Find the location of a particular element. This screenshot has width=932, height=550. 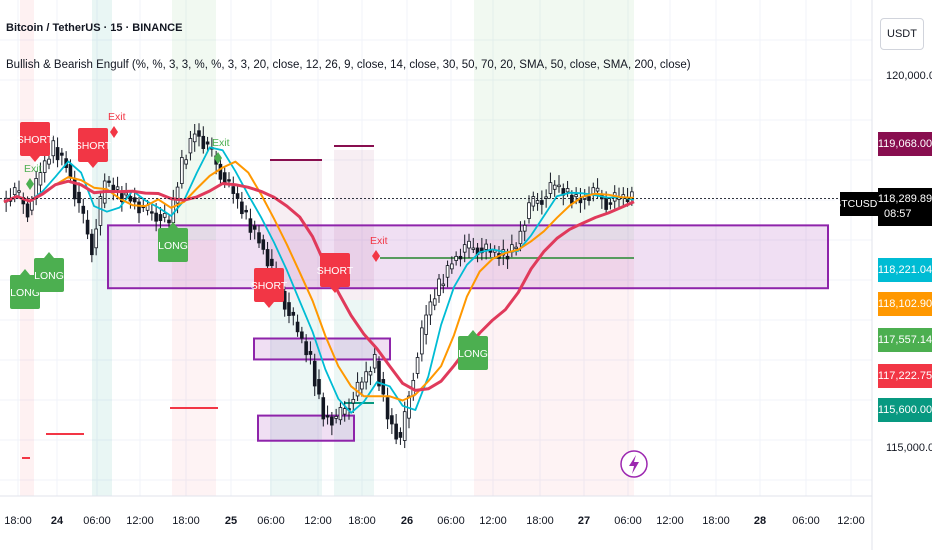

time-label: 24 is located at coordinates (57, 521).